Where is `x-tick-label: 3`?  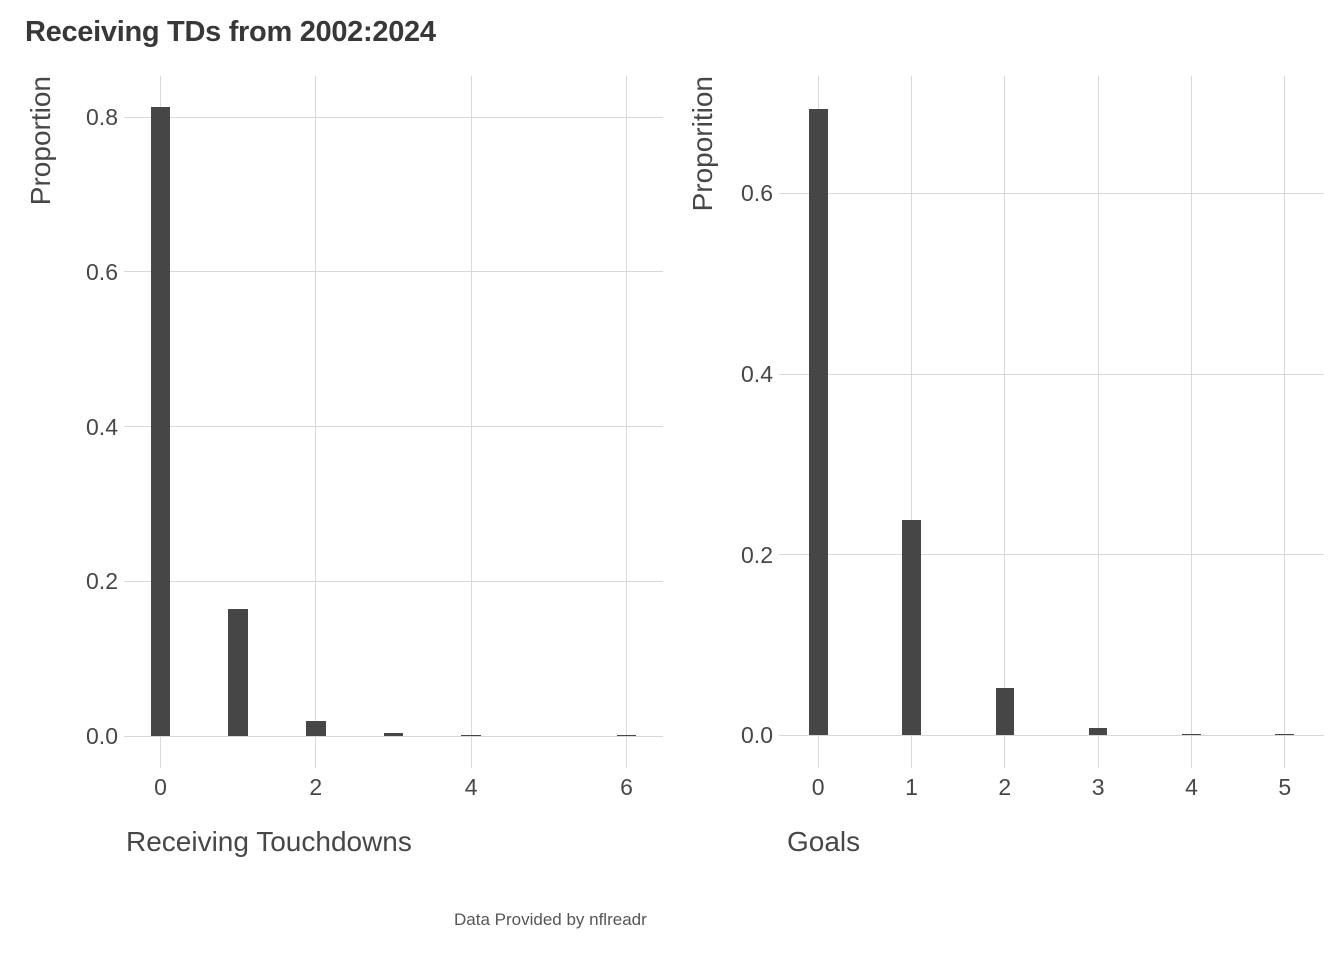
x-tick-label: 3 is located at coordinates (1098, 787).